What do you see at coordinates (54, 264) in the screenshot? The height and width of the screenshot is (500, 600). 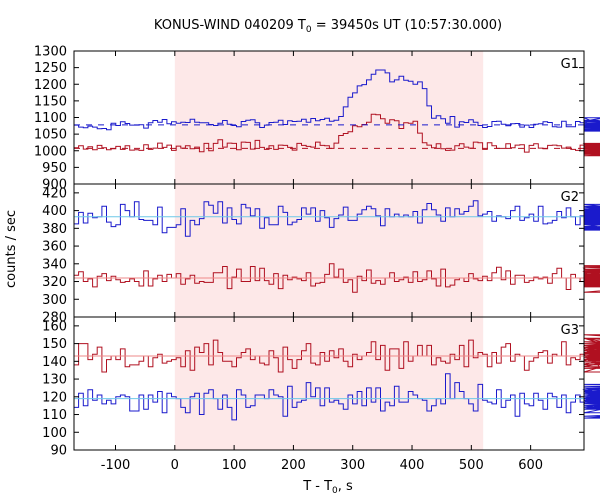 I see `y-tick-label: 340` at bounding box center [54, 264].